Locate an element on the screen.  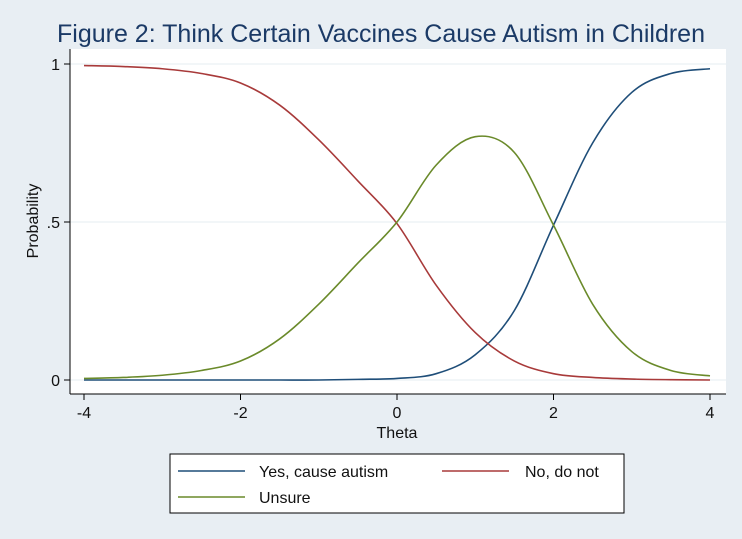
legend-label-yes: Yes, cause autism is located at coordinates (323, 472).